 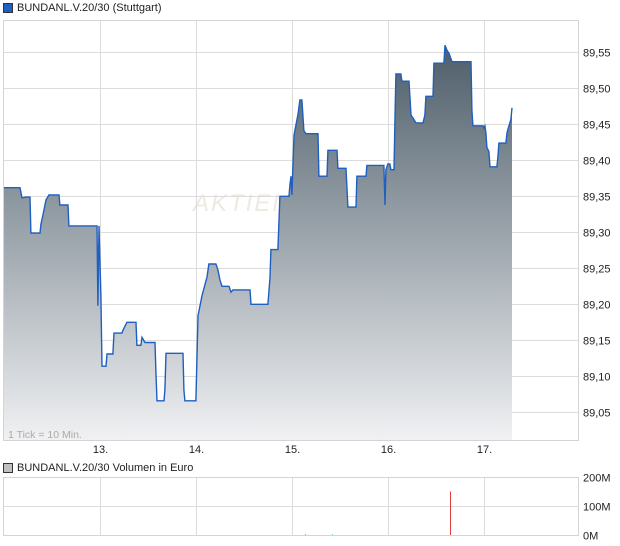 I want to click on x-tick-label: 13., so click(x=100, y=450).